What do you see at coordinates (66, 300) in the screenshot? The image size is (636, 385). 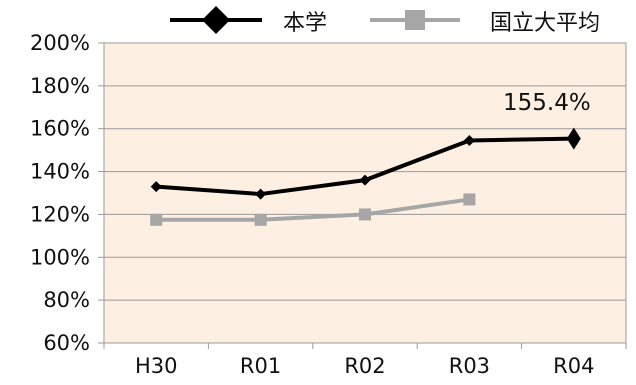 I see `y-tick-label: 80%` at bounding box center [66, 300].